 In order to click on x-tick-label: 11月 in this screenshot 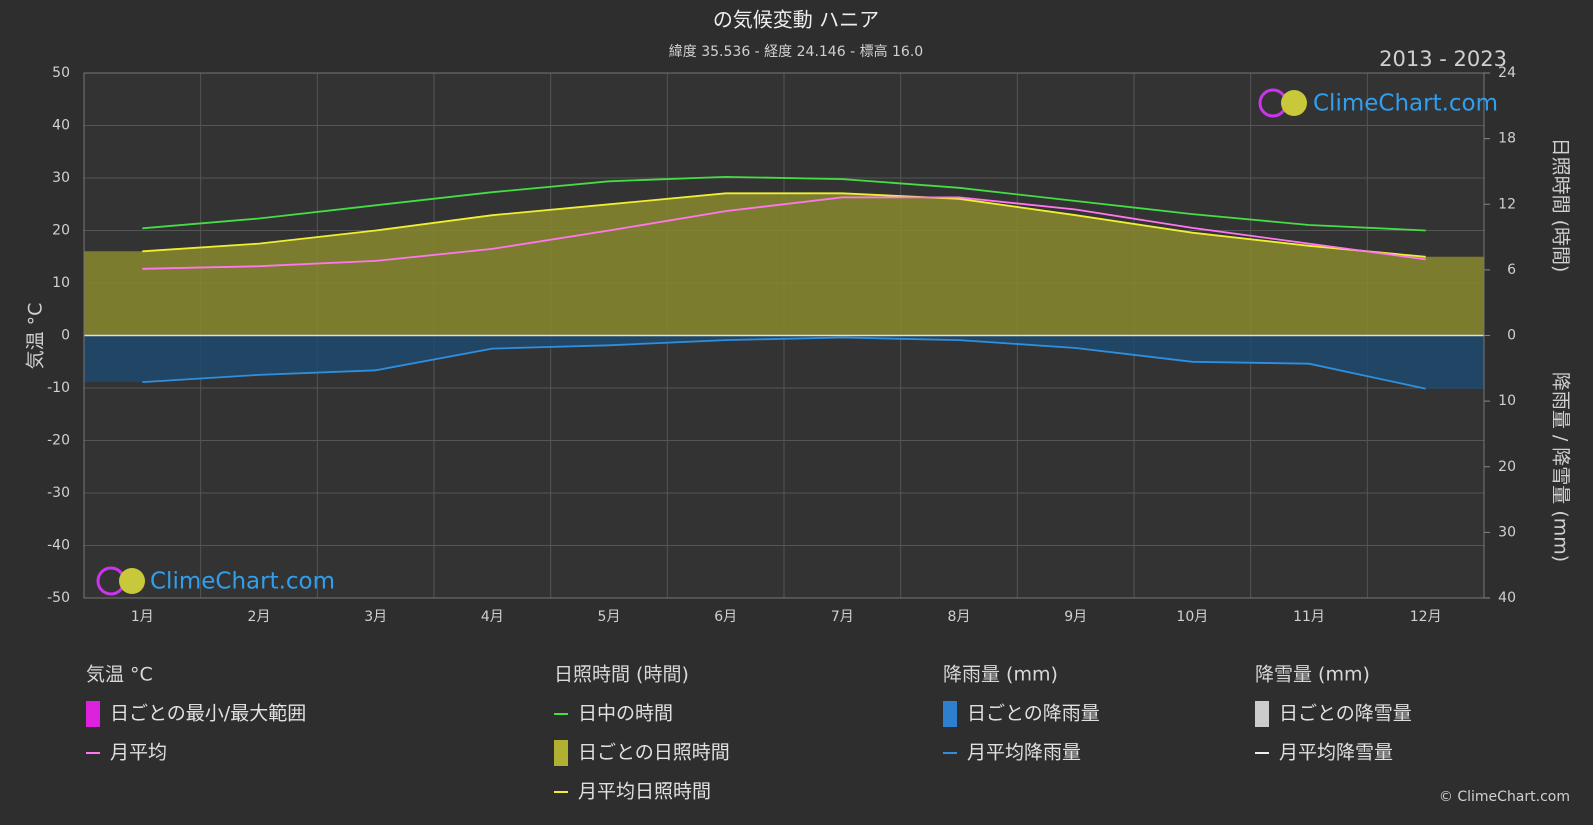, I will do `click(1309, 617)`.